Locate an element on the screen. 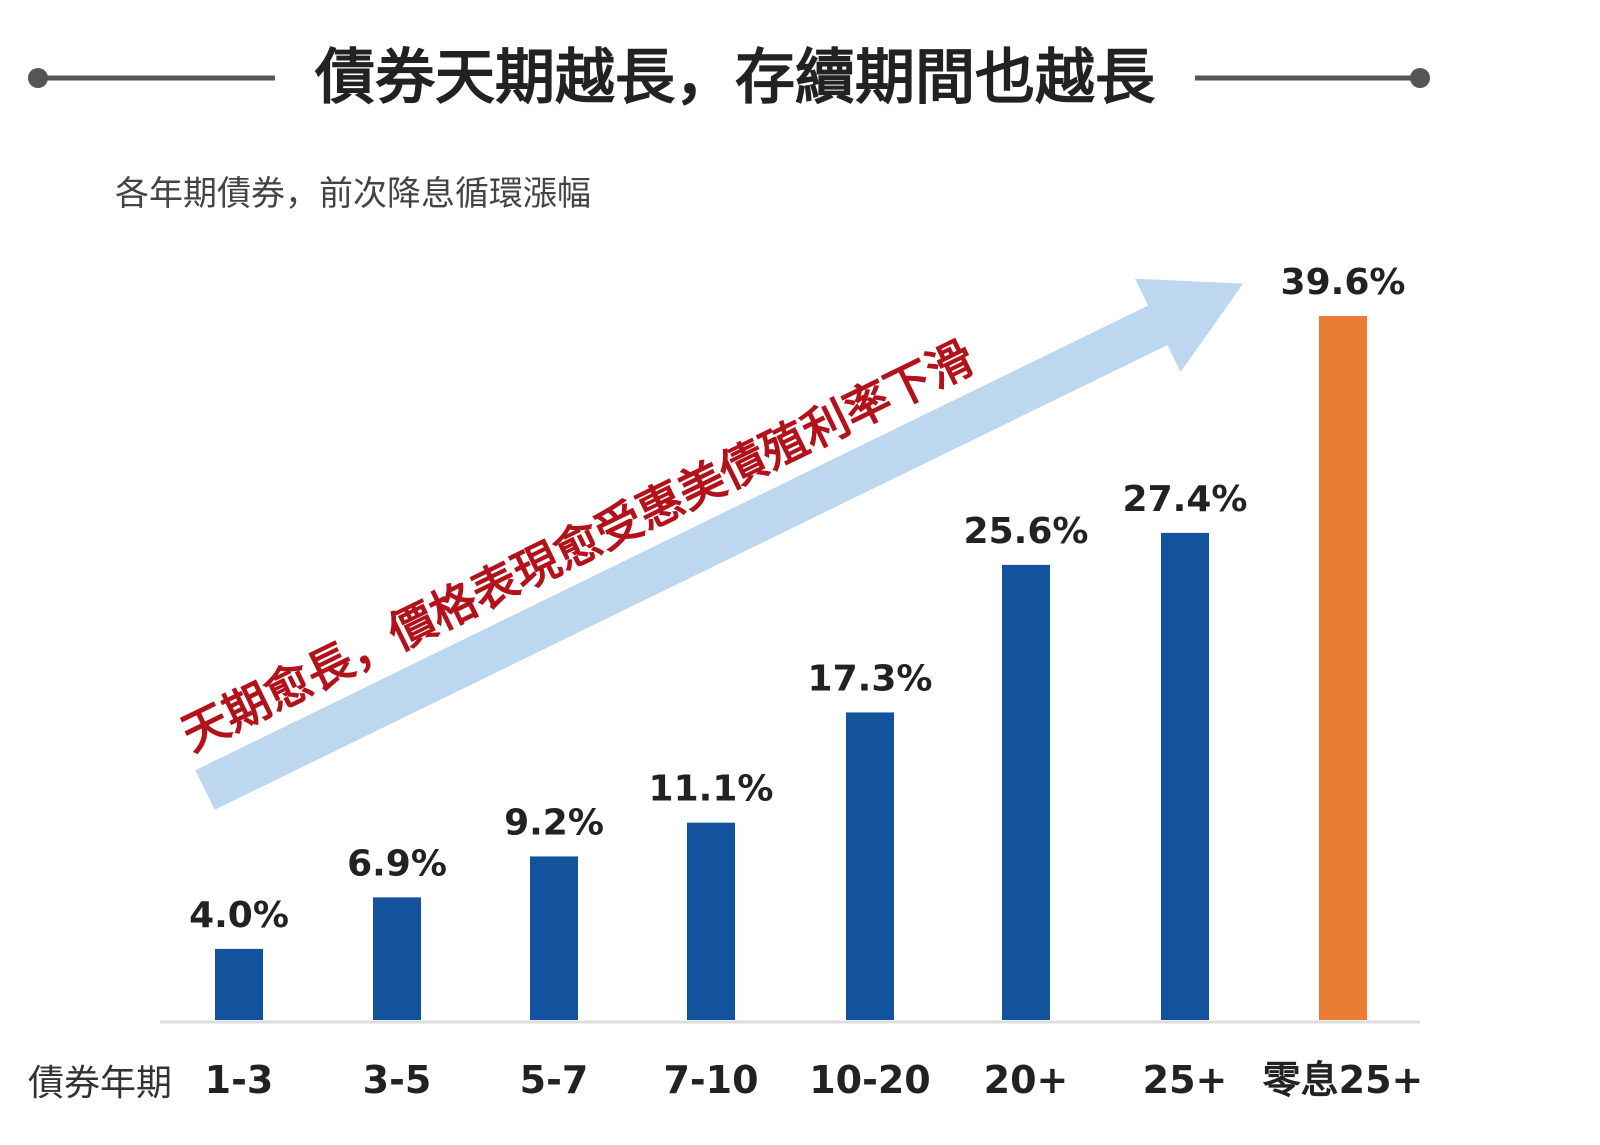  category-label-1: 3-5 is located at coordinates (397, 1080).